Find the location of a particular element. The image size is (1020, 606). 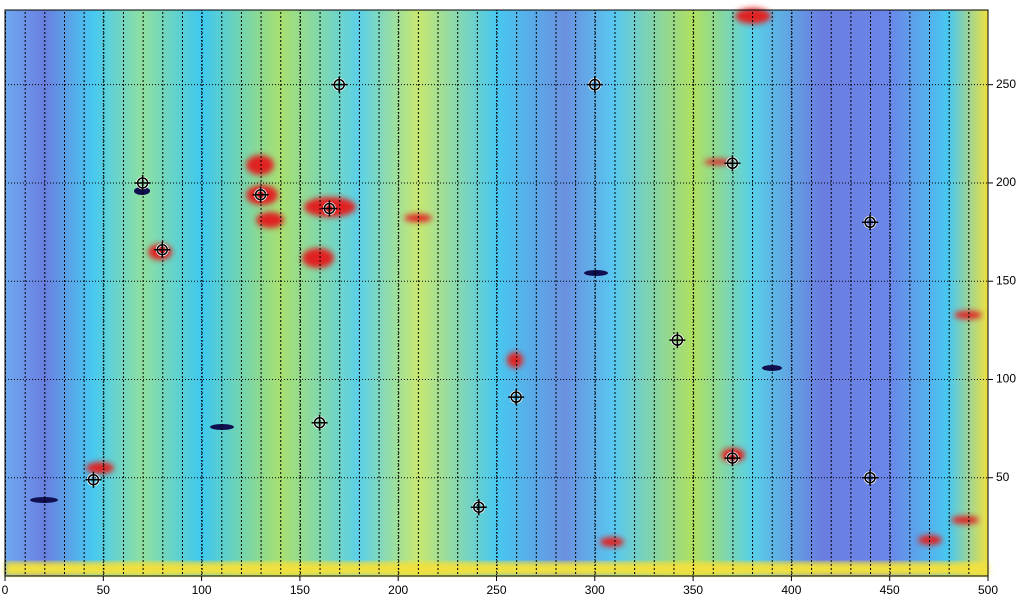

x-tick-label: 300 is located at coordinates (595, 590).